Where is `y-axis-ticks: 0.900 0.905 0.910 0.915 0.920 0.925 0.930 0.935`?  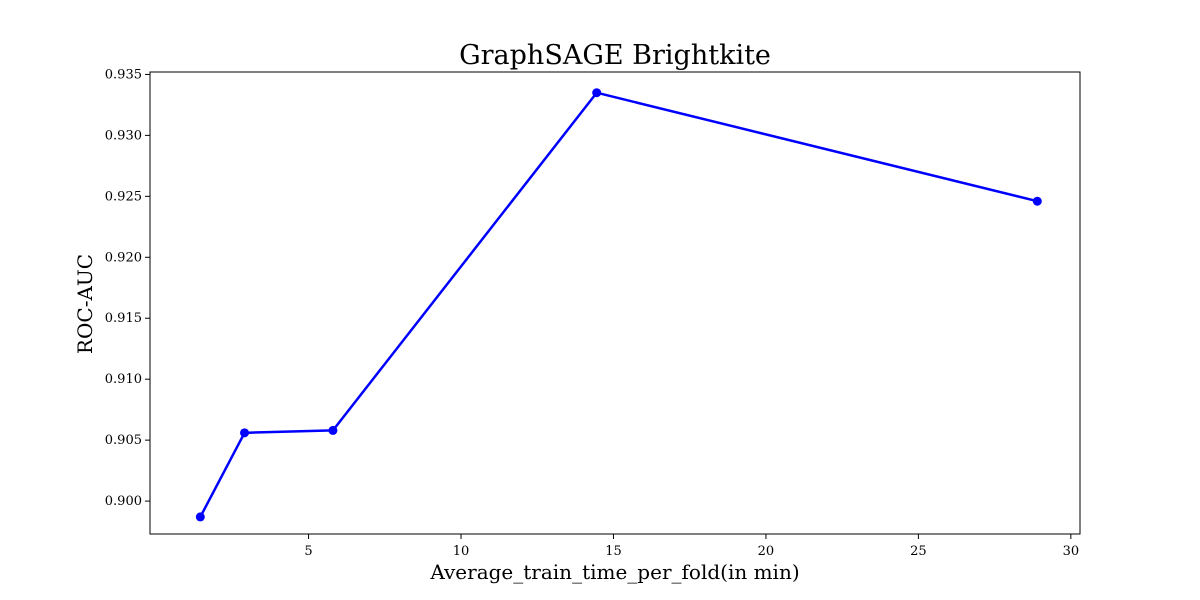 y-axis-ticks: 0.900 0.905 0.910 0.915 0.920 0.925 0.930 0.935 is located at coordinates (127, 288).